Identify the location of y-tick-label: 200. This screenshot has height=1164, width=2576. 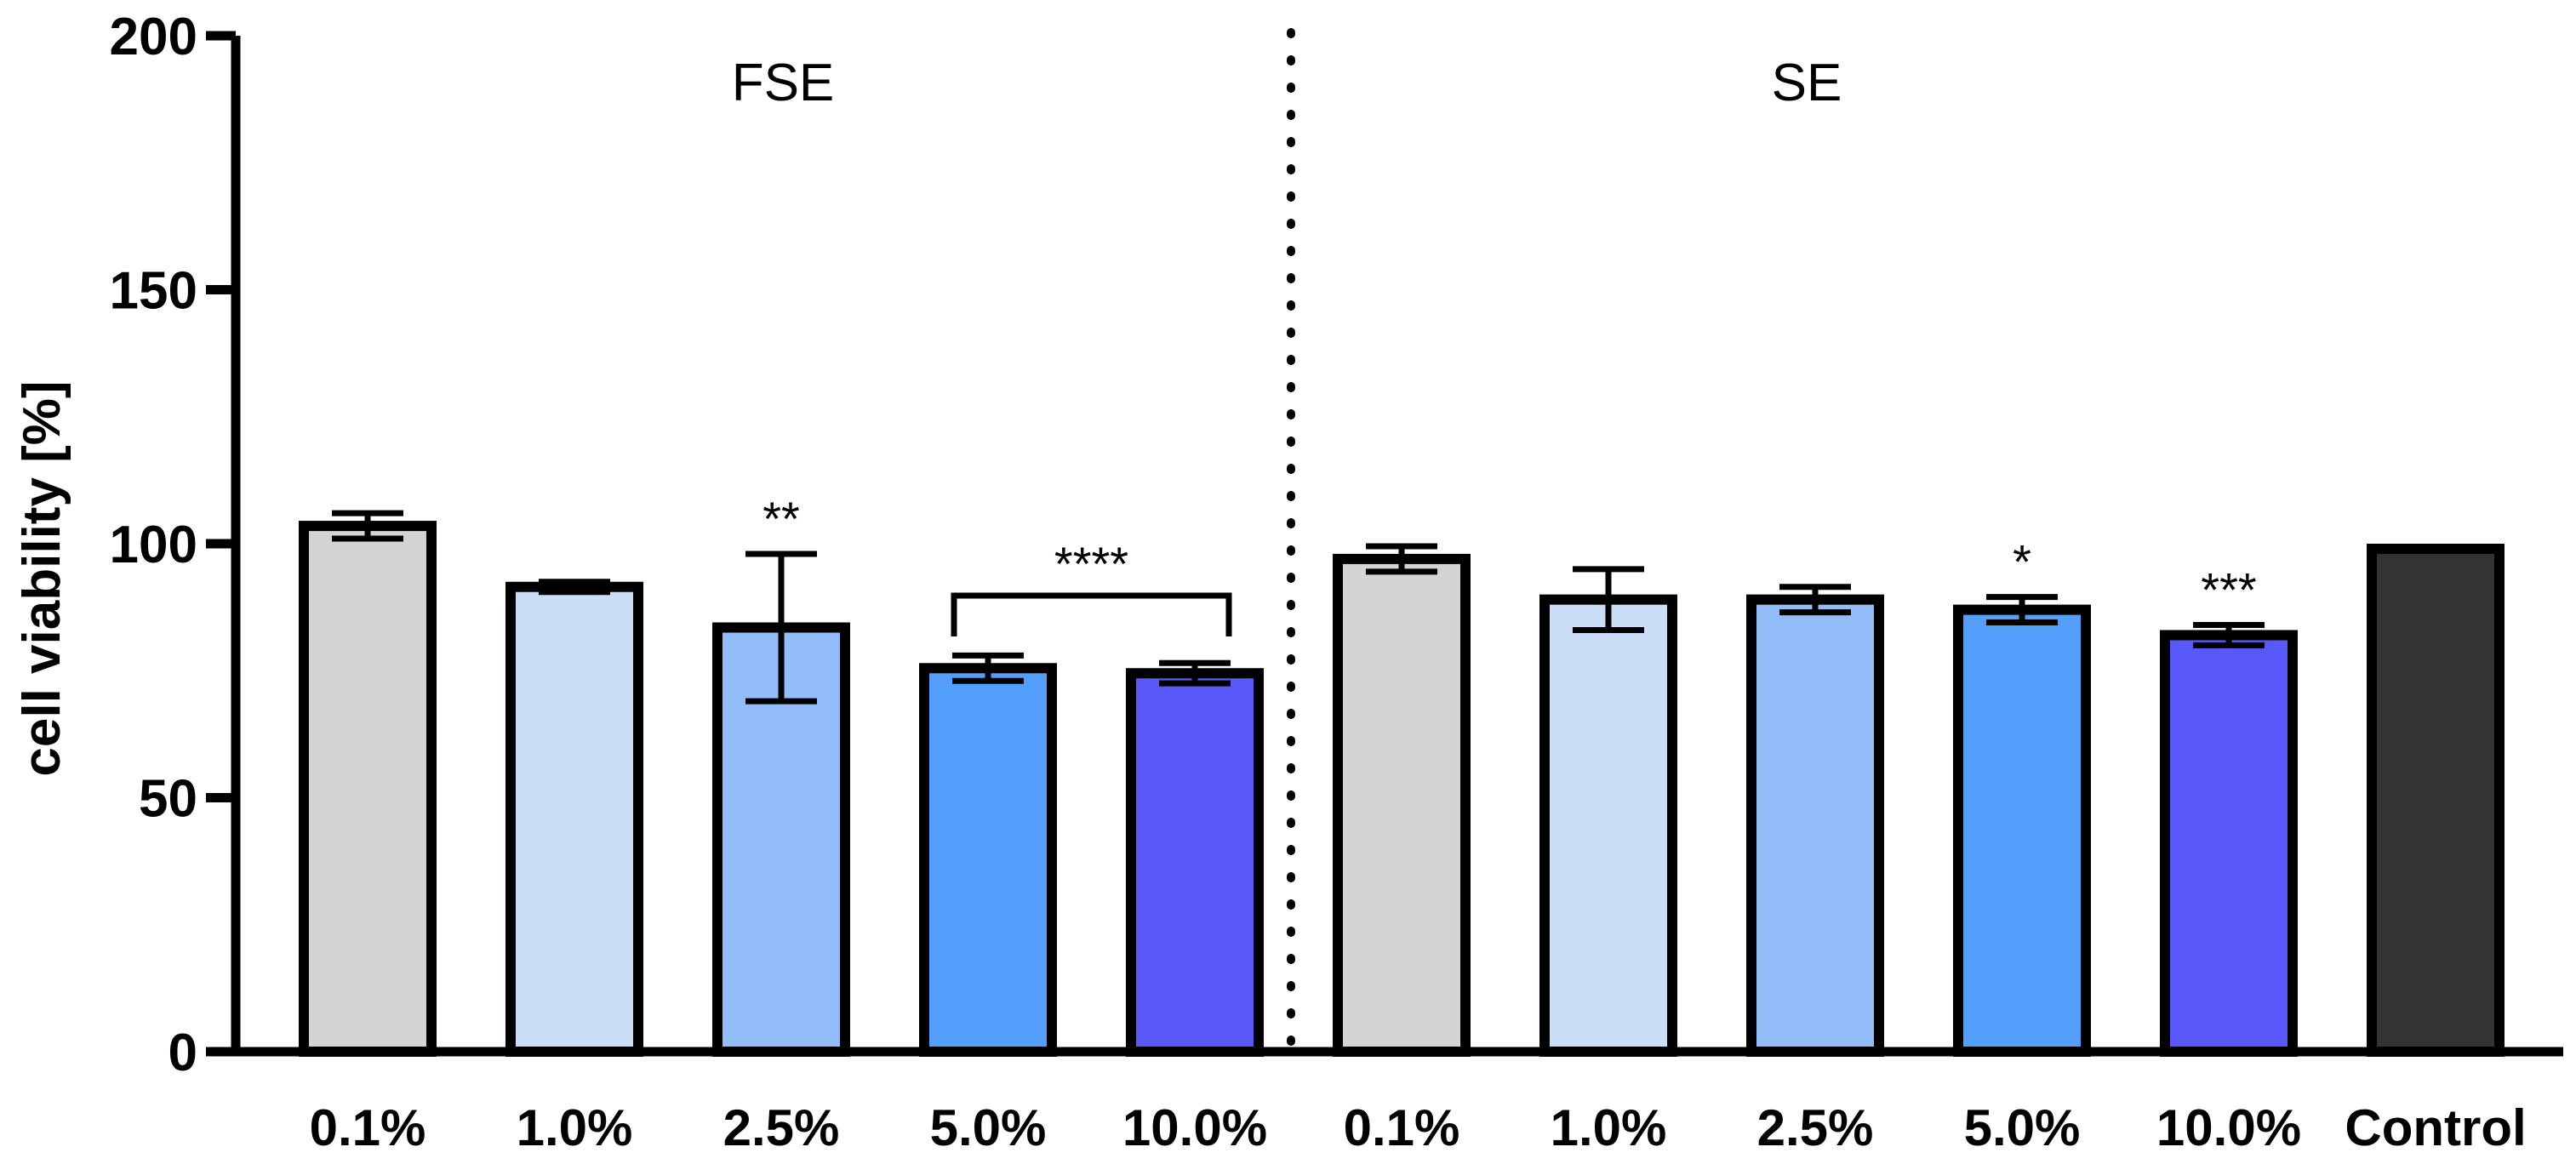
(153, 37).